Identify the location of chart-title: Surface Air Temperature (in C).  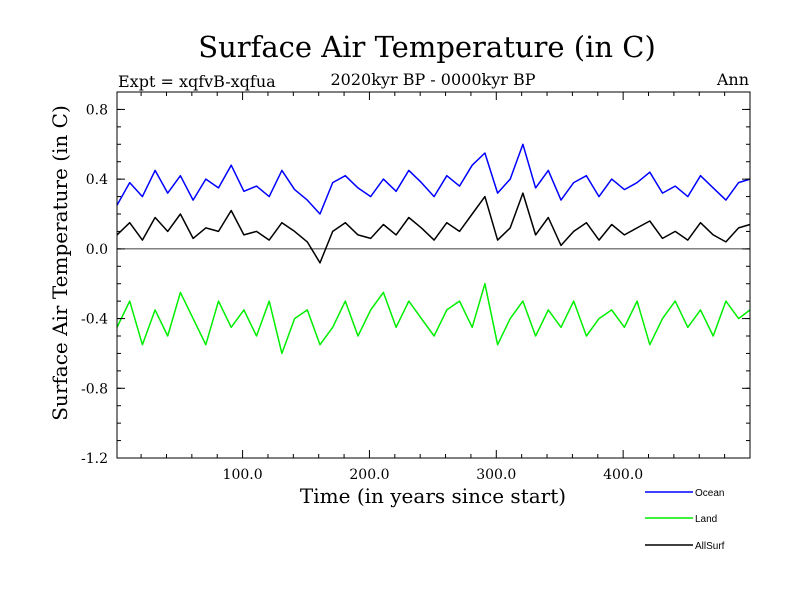
(427, 47).